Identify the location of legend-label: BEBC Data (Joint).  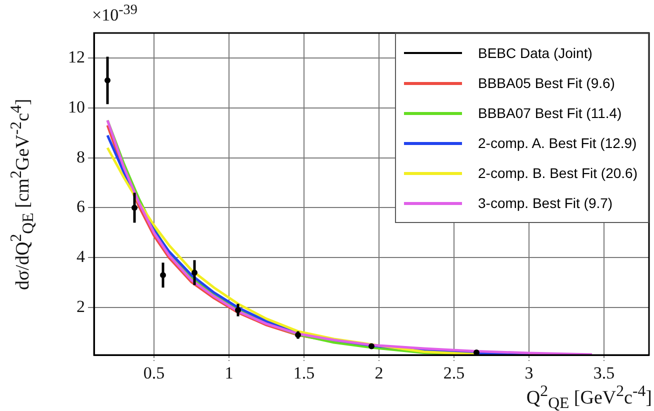
(535, 53).